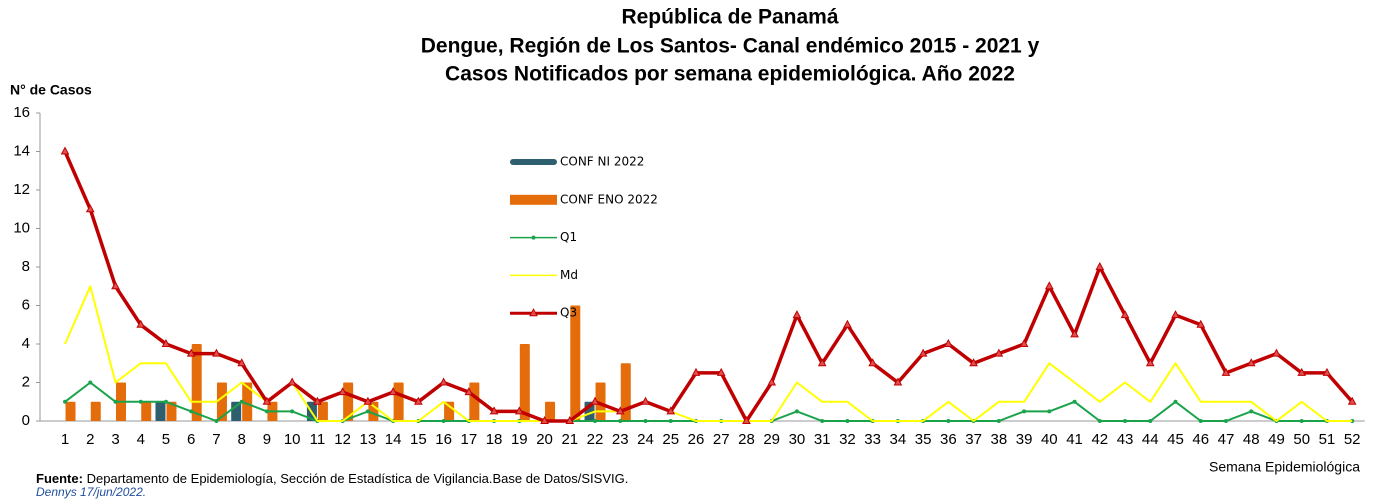  I want to click on legend-label: CONF ENO 2022, so click(609, 199).